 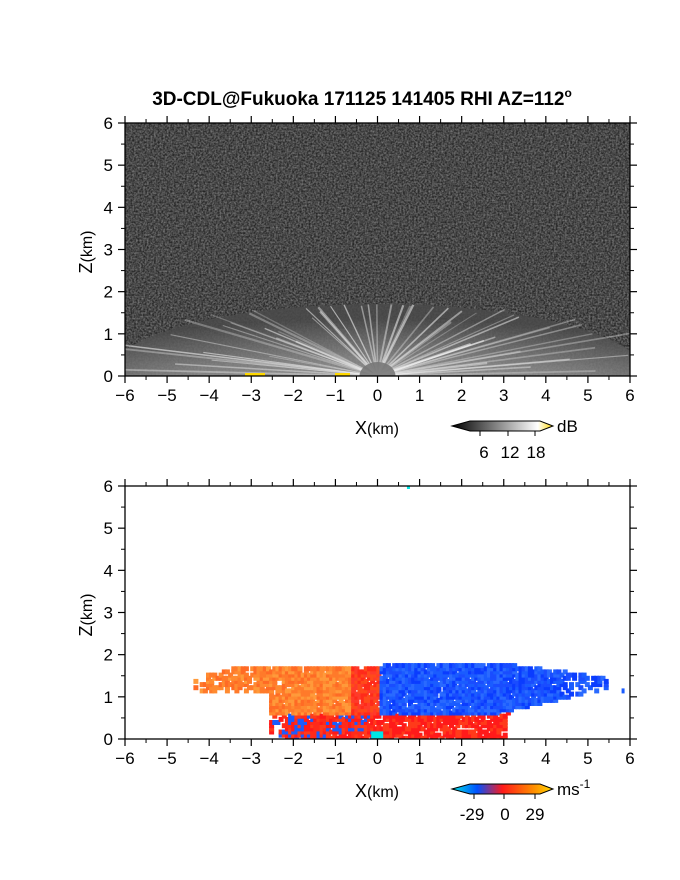 I want to click on velocity-colorbar: ms-1 -29 0 29, so click(x=520, y=800).